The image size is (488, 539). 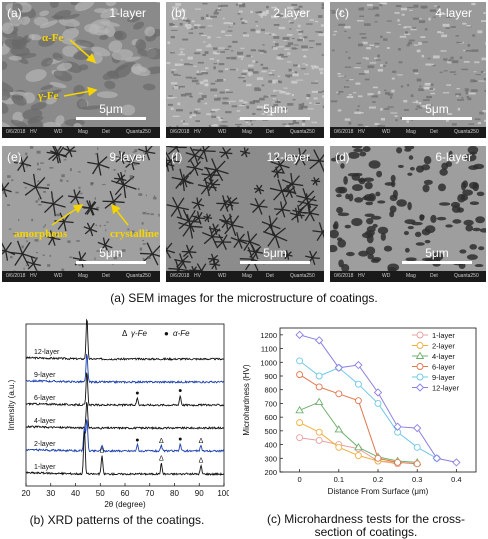 I want to click on x-tick-label: 80, so click(x=174, y=493).